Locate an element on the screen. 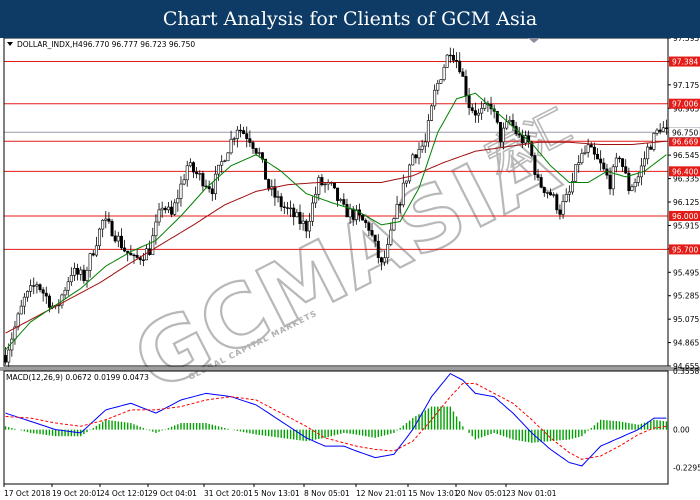 The width and height of the screenshot is (700, 500). x-tick-label: 23 Nov 01:01 is located at coordinates (531, 493).